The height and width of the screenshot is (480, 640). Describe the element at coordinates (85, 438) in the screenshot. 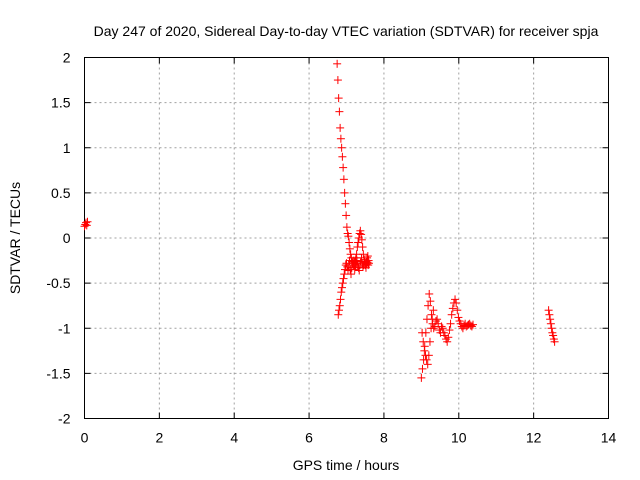

I see `x-tick-label: 0` at that location.